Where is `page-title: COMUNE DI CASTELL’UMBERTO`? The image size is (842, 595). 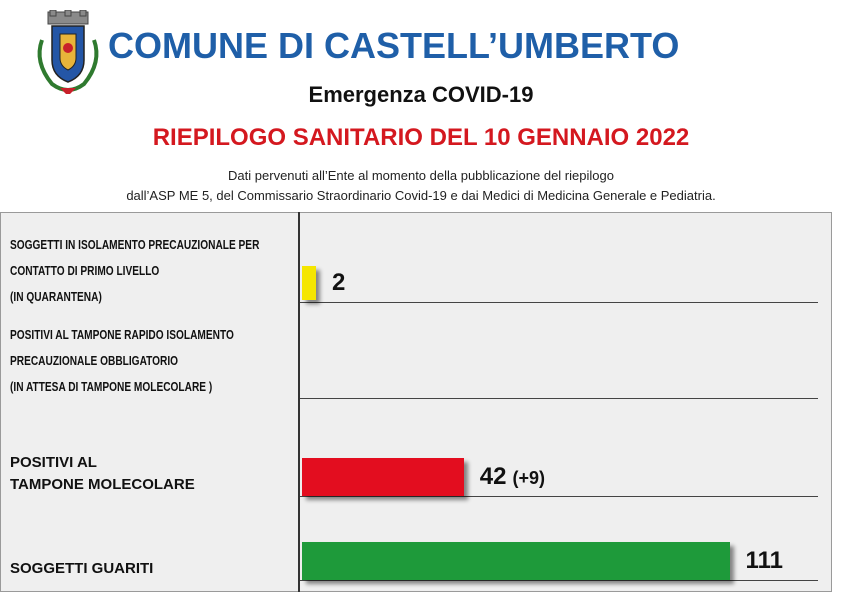 page-title: COMUNE DI CASTELL’UMBERTO is located at coordinates (394, 45).